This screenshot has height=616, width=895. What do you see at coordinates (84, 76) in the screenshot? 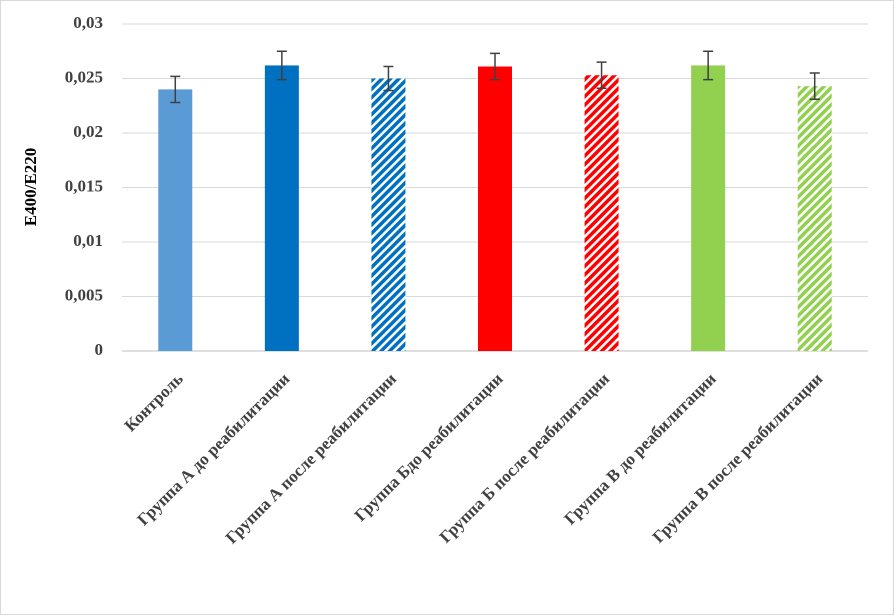
I see `y-tick-label: 0,025` at bounding box center [84, 76].